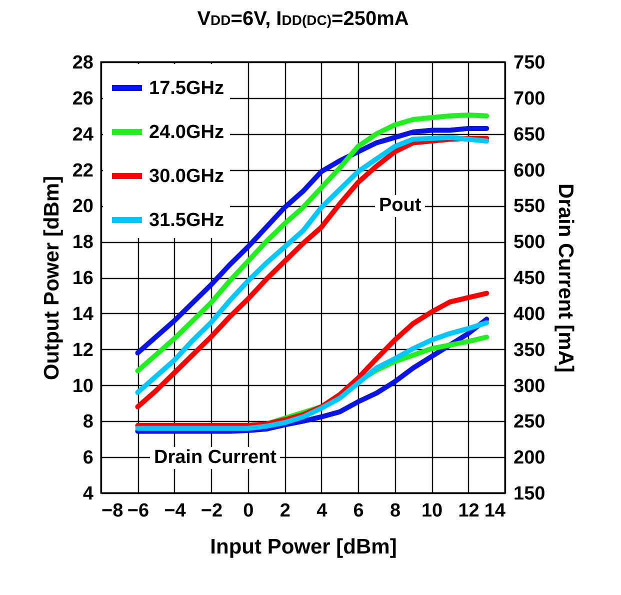  Describe the element at coordinates (211, 511) in the screenshot. I see `x-tick-label: −2` at that location.